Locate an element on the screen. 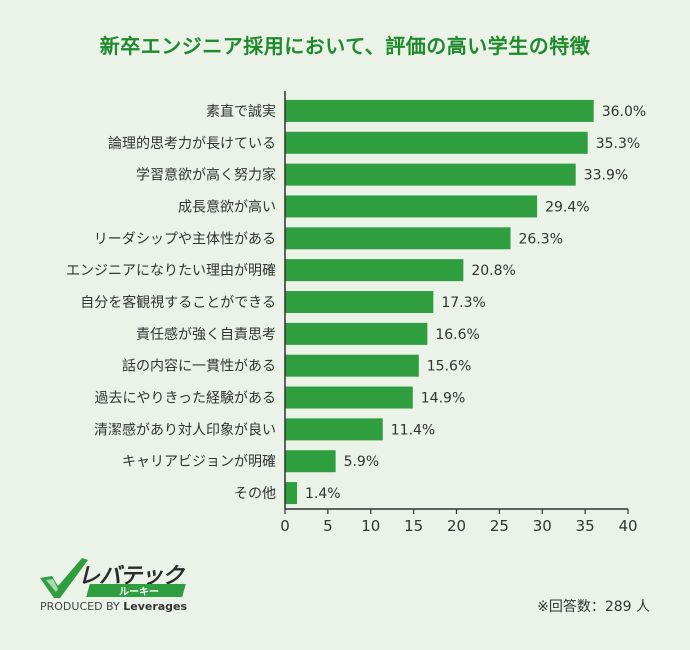 The image size is (690, 650). x-ticks-layer: 0 5 10 15 20 25 30 35 40 is located at coordinates (459, 522).